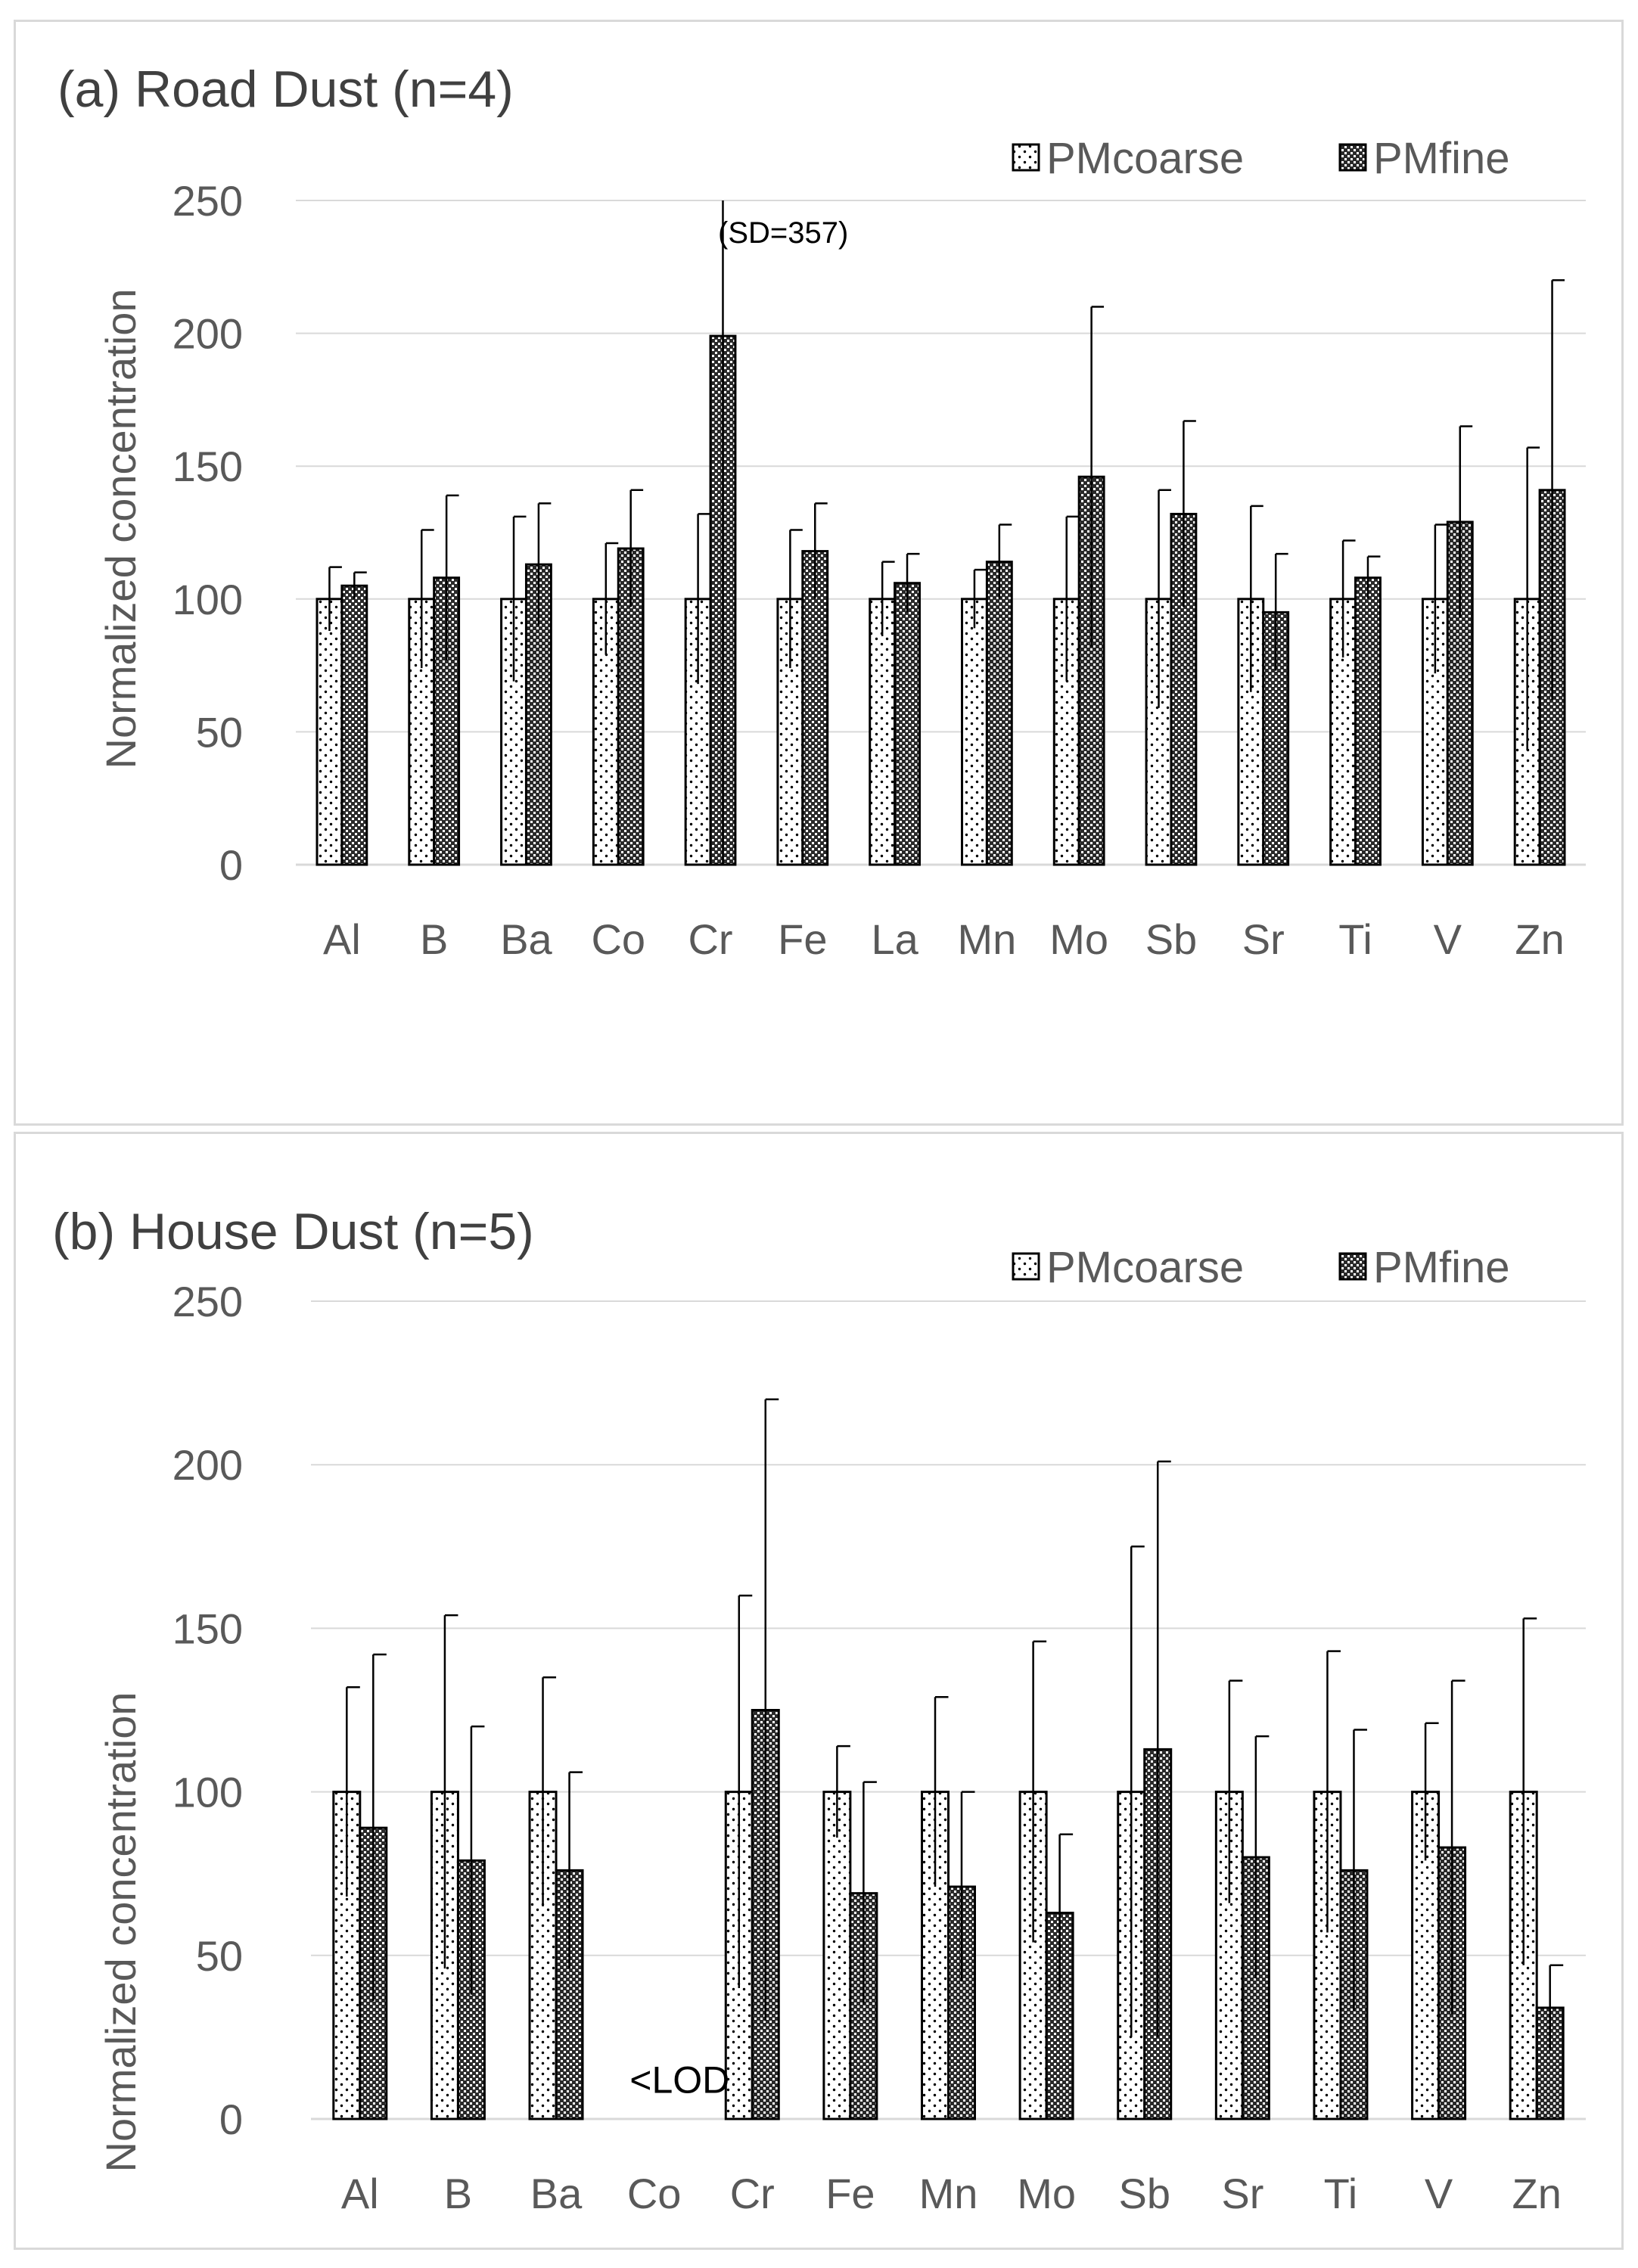  Describe the element at coordinates (974, 732) in the screenshot. I see `bar-pmcoarse-mn` at that location.